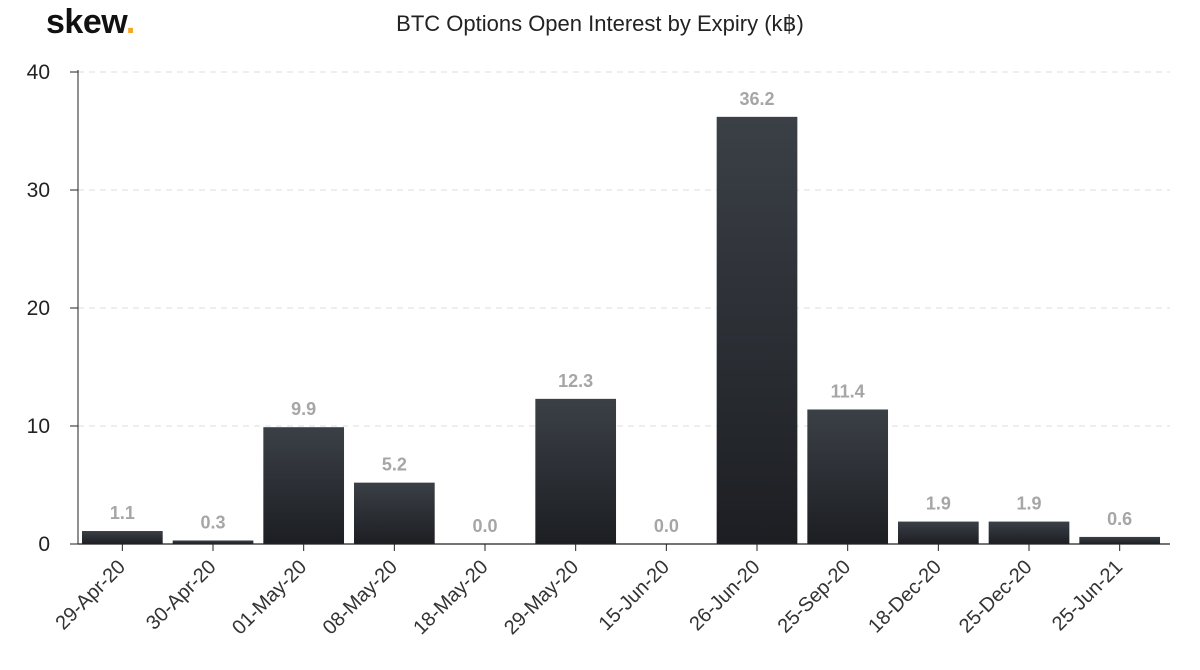  What do you see at coordinates (122, 513) in the screenshot?
I see `data-label: 1.1` at bounding box center [122, 513].